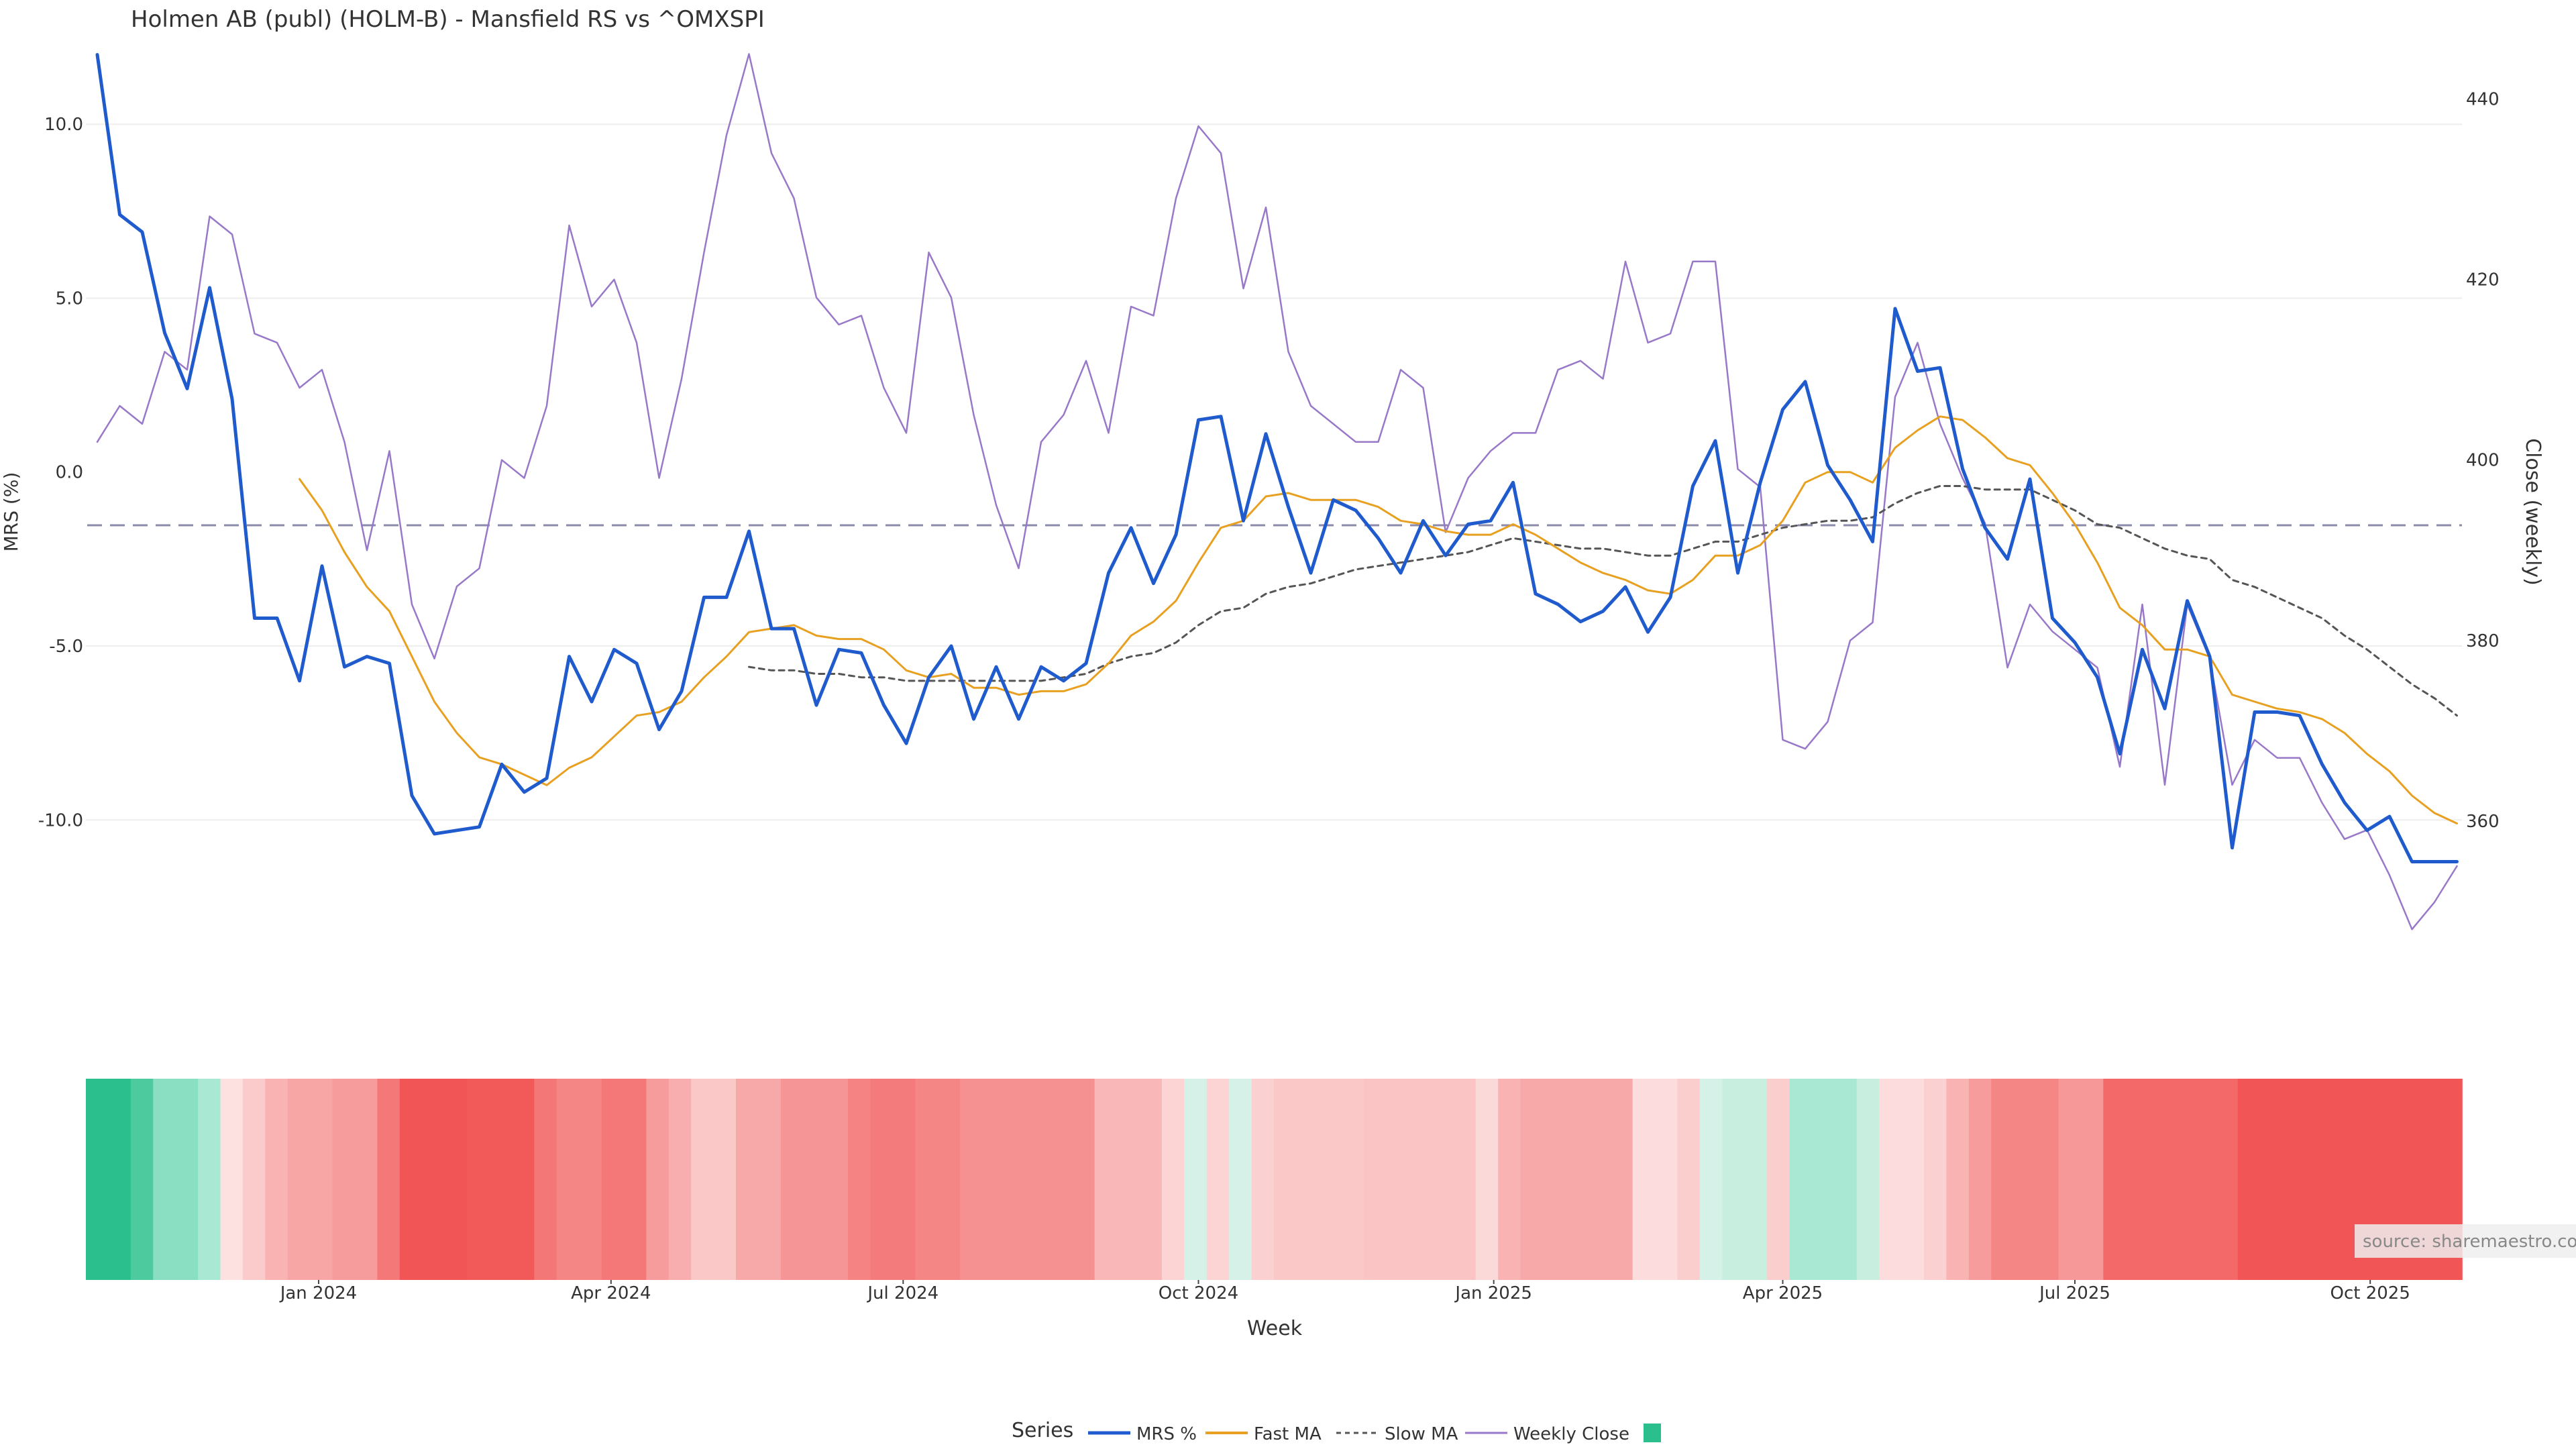  What do you see at coordinates (2370, 1293) in the screenshot?
I see `x-tick-label: Oct 2025` at bounding box center [2370, 1293].